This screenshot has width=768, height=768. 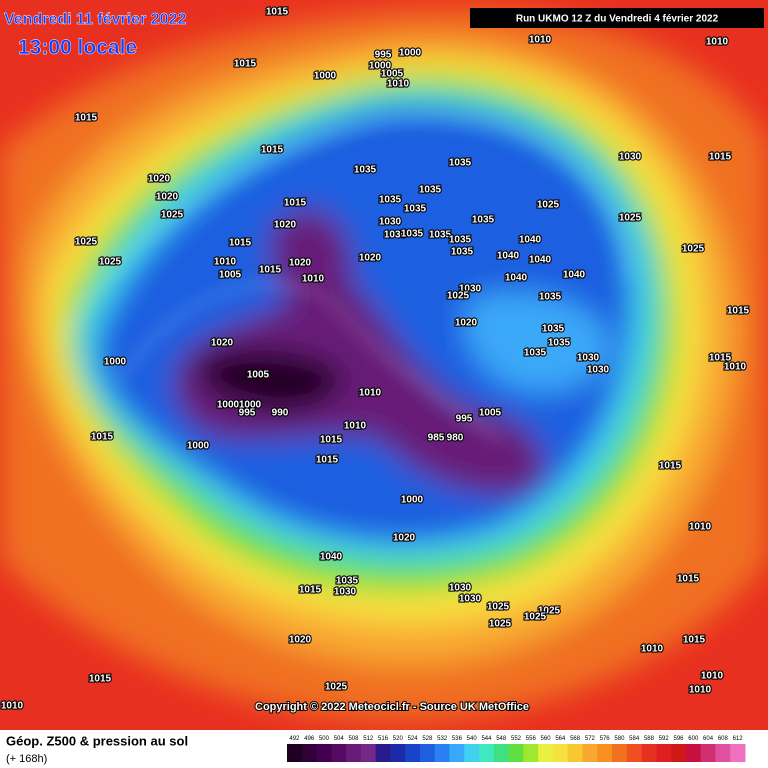 I want to click on legend-title: Géop. Z500 & pression au sol, so click(x=97, y=740).